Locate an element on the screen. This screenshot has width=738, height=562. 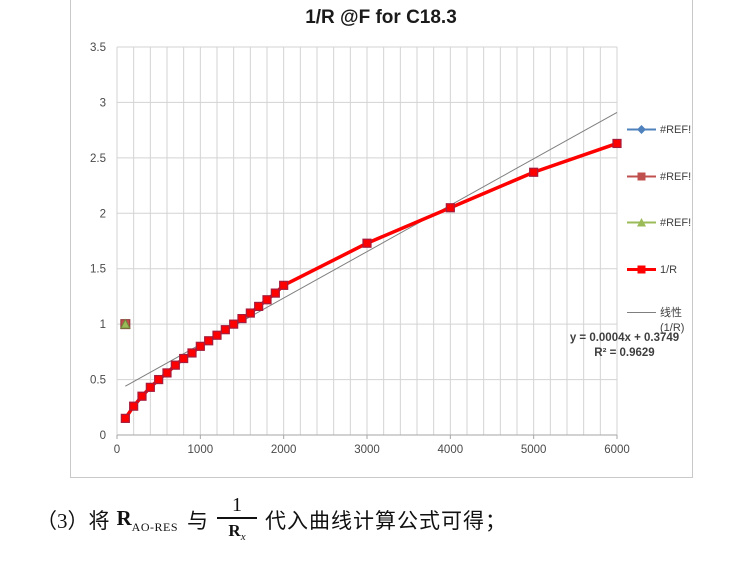
x-tick-label: 3000 is located at coordinates (367, 450).